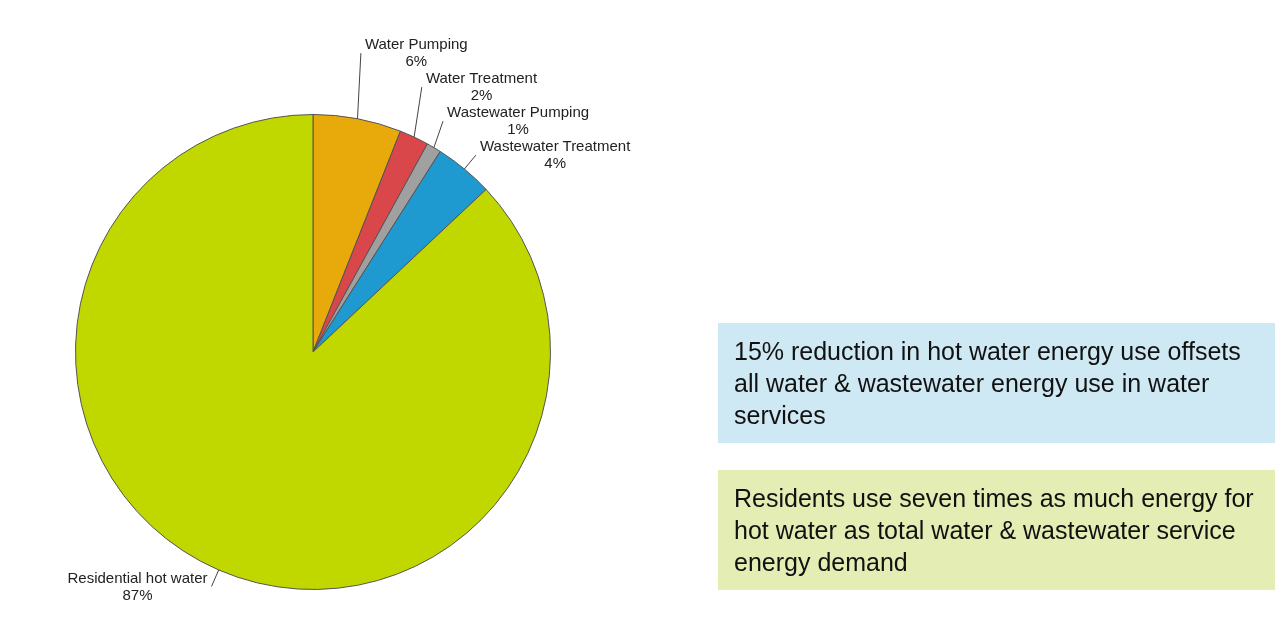 This screenshot has height=627, width=1277. What do you see at coordinates (555, 163) in the screenshot?
I see `data-label: 4%` at bounding box center [555, 163].